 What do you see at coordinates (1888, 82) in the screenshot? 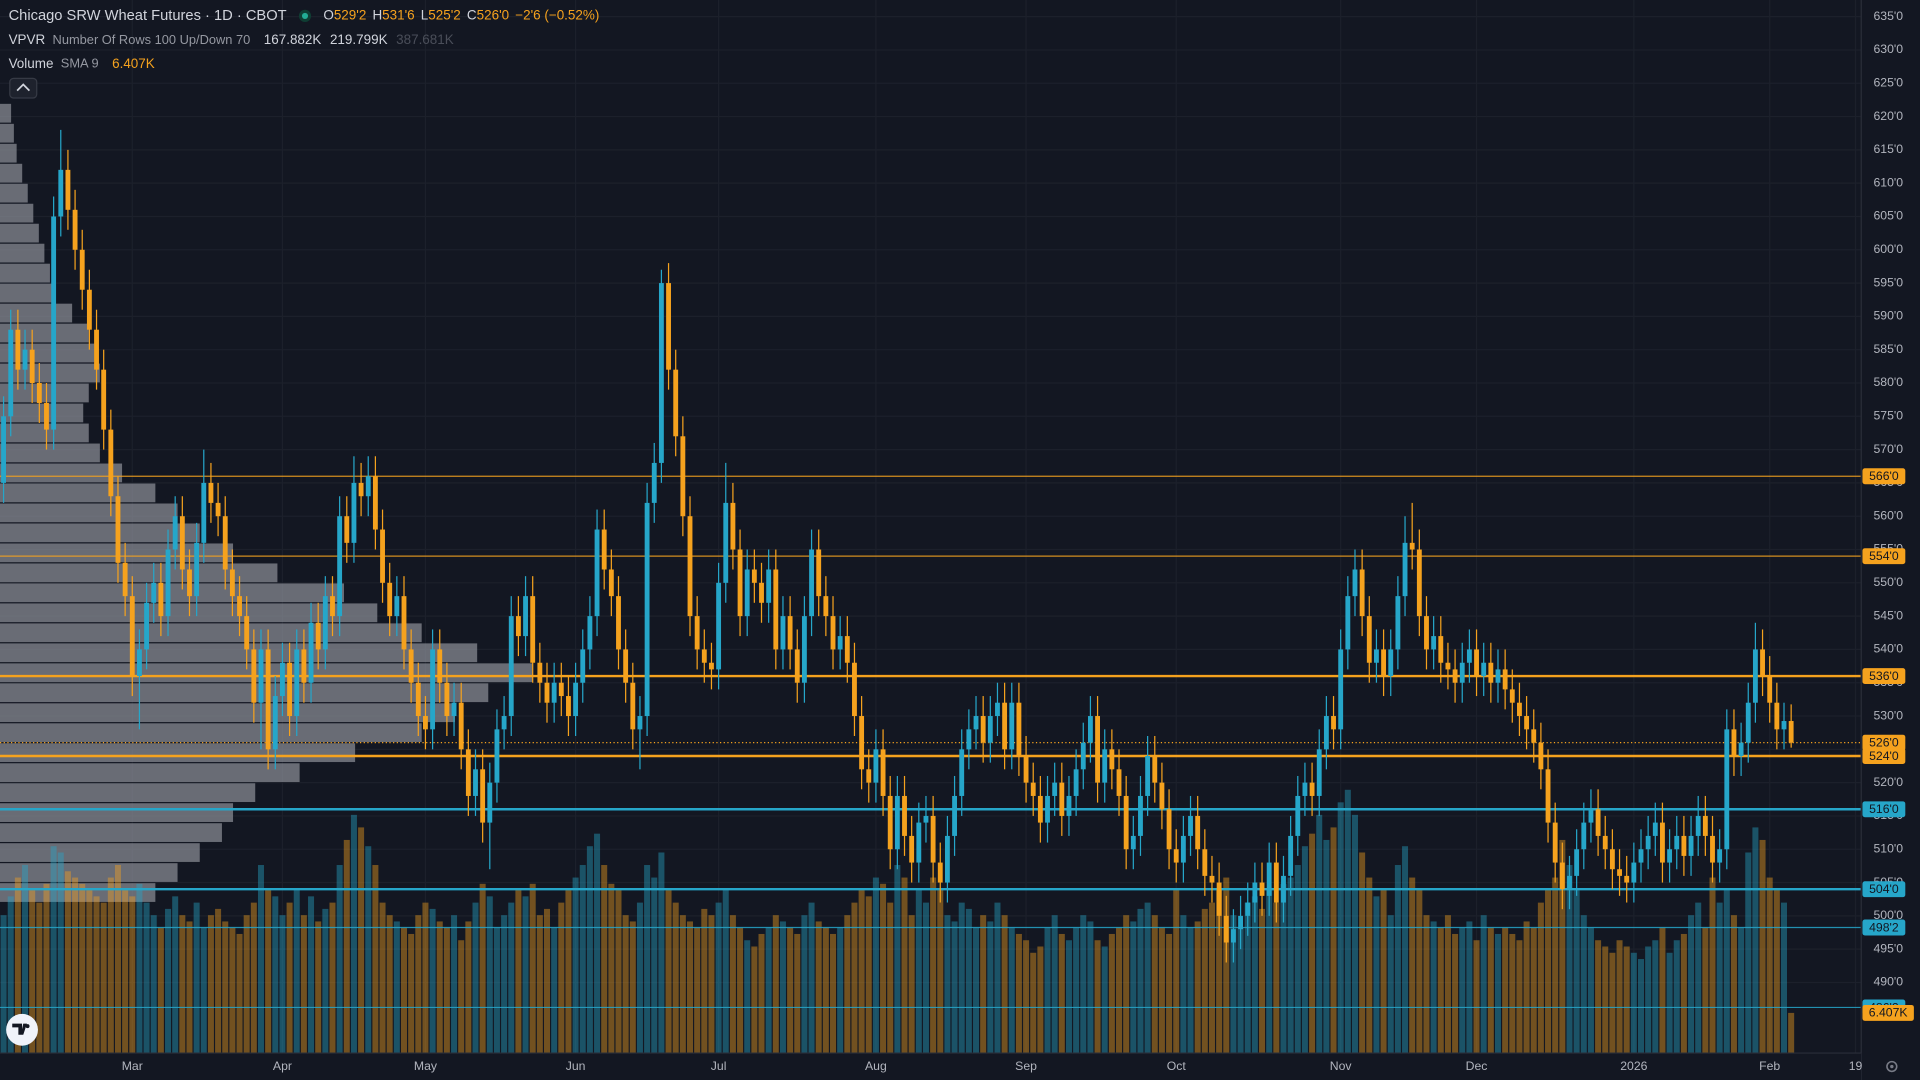
I see `y-tick-label: 625'0` at bounding box center [1888, 82].